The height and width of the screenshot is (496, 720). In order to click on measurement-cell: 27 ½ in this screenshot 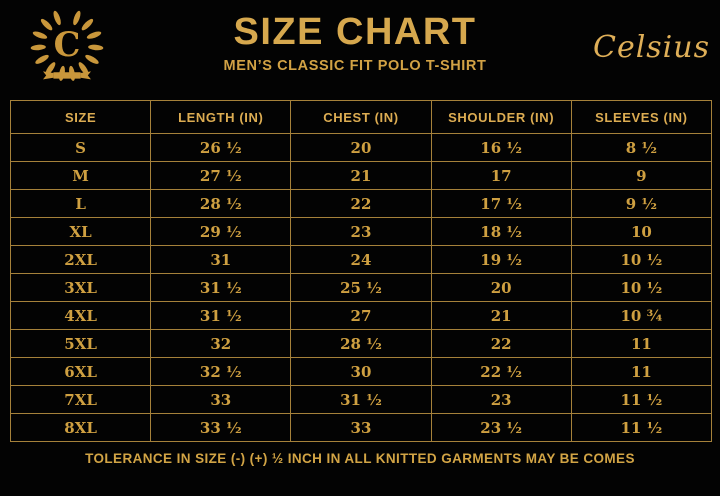, I will do `click(221, 175)`.